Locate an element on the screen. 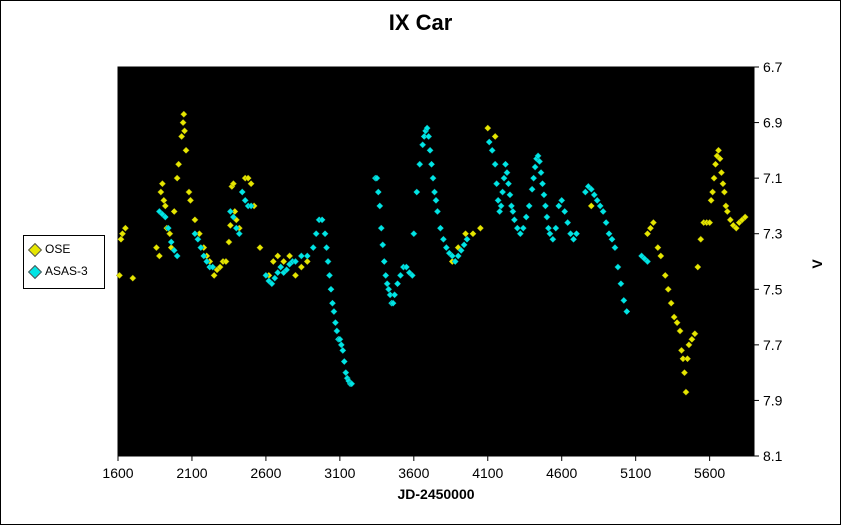 Image resolution: width=841 pixels, height=525 pixels. legend-label-asas3: ASAS-3 is located at coordinates (66, 271).